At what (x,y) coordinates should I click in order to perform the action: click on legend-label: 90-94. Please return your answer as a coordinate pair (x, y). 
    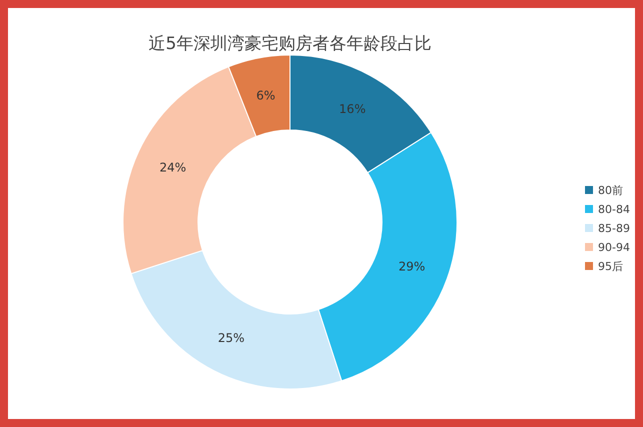
    Looking at the image, I should click on (614, 247).